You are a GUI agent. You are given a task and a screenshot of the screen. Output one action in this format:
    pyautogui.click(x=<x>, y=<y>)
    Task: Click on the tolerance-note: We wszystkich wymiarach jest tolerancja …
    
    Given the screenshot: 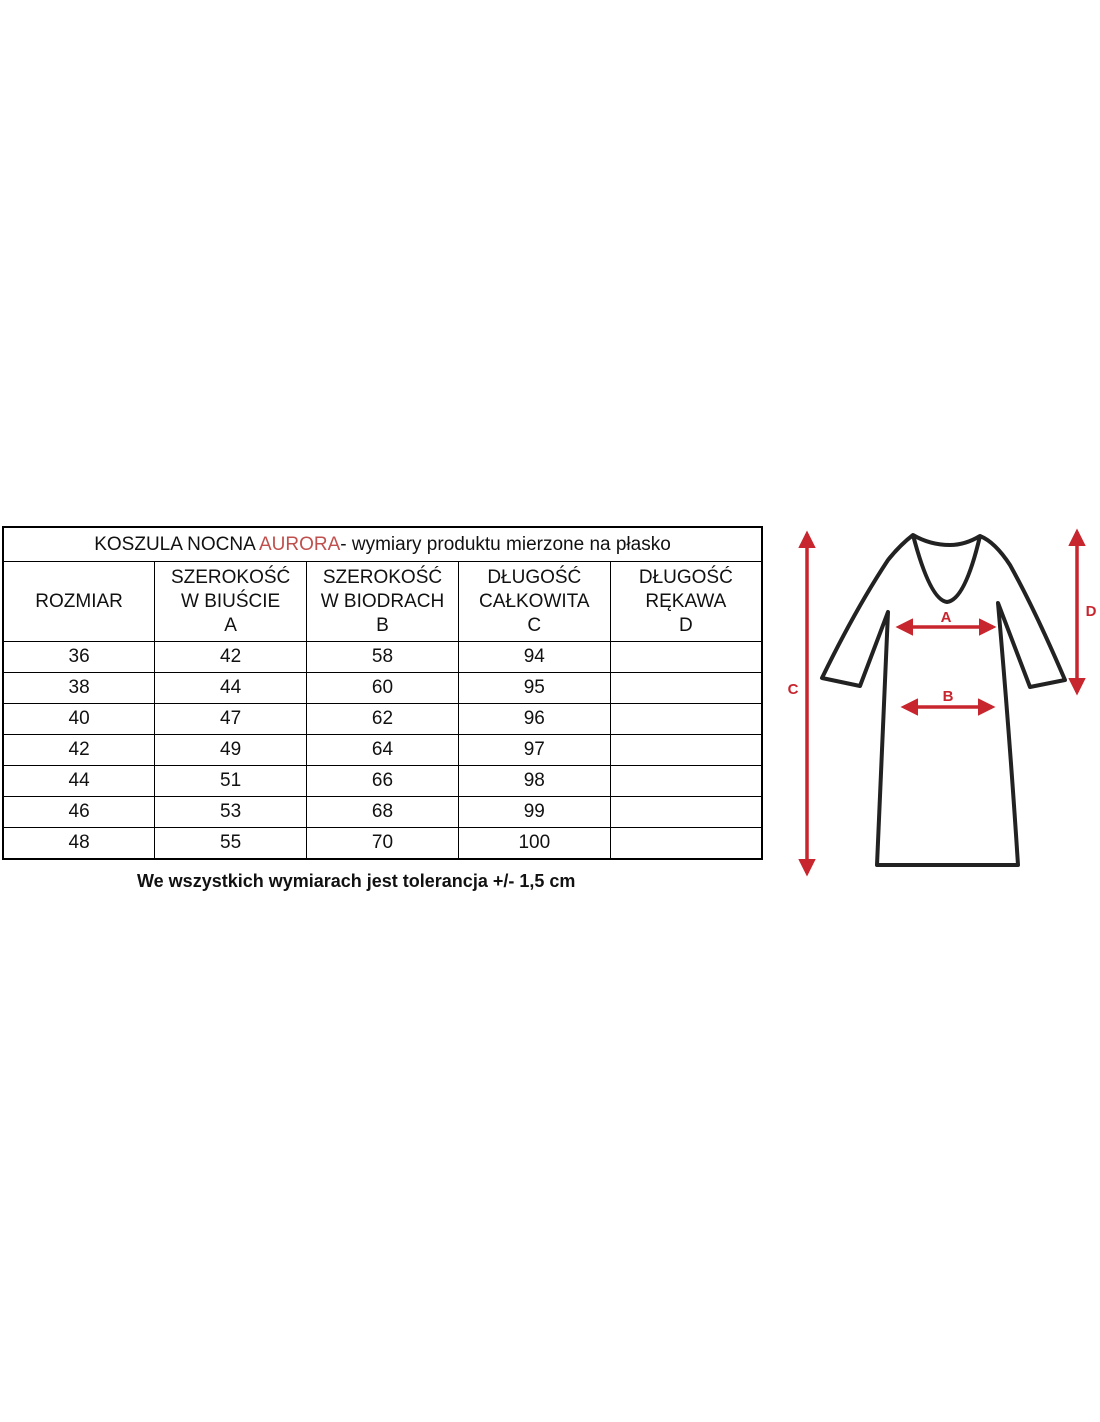 What is the action you would take?
    pyautogui.click(x=356, y=881)
    